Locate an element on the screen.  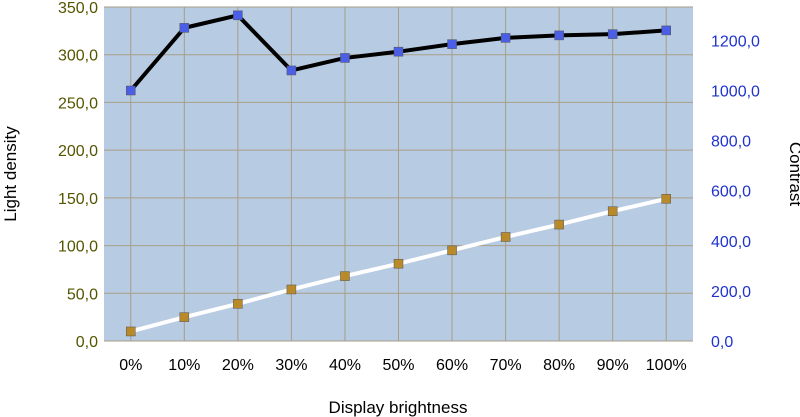
y2-tick-label: 800,0 is located at coordinates (731, 142).